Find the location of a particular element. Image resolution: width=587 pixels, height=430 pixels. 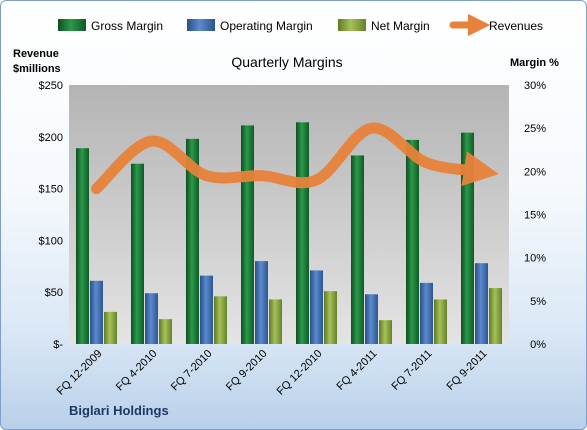

legend-swatch-gross-margin is located at coordinates (72, 25).